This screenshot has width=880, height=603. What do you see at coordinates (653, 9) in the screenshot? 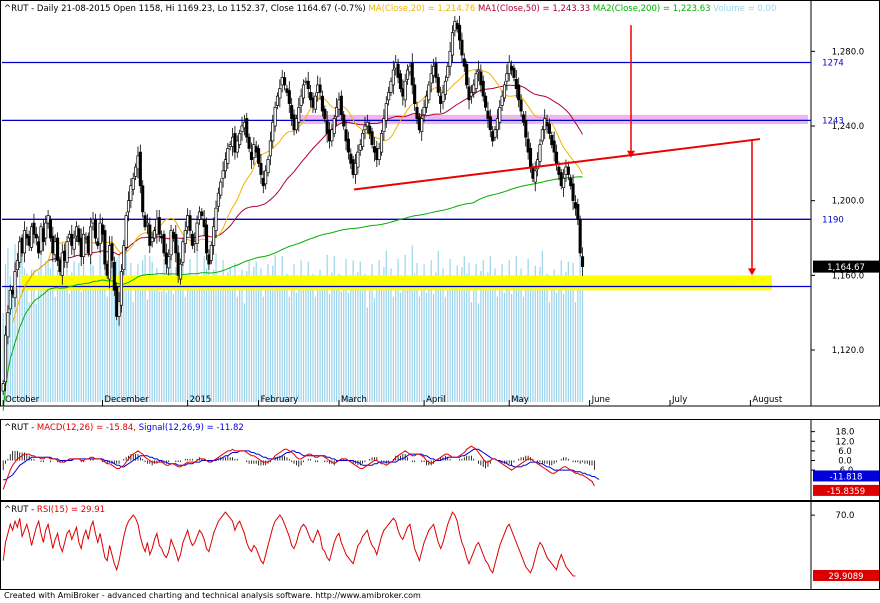
I see `legend-entry: MA2(Close,200) = 1,223.63` at bounding box center [653, 9].